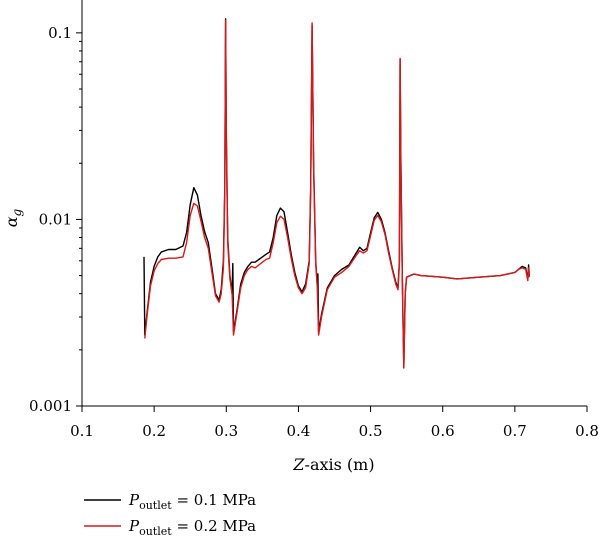 The width and height of the screenshot is (600, 539). Describe the element at coordinates (443, 431) in the screenshot. I see `x-tick-label: 0.6` at that location.